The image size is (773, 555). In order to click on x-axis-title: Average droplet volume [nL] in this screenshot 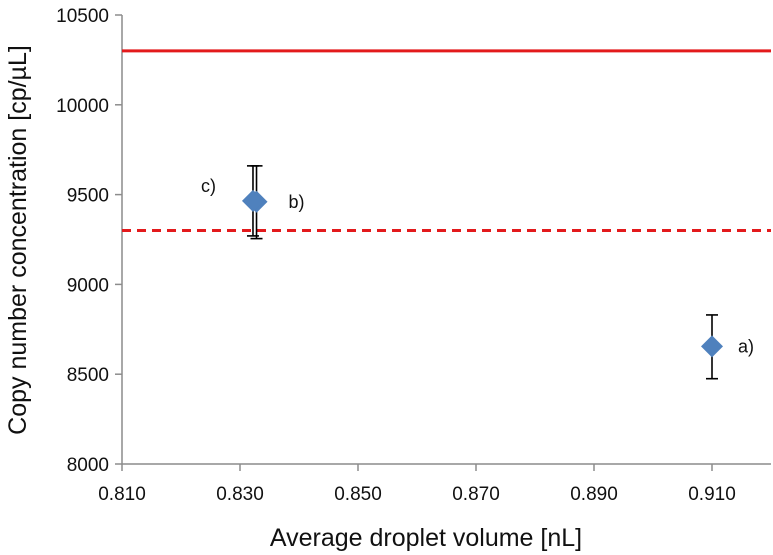, I will do `click(426, 538)`.